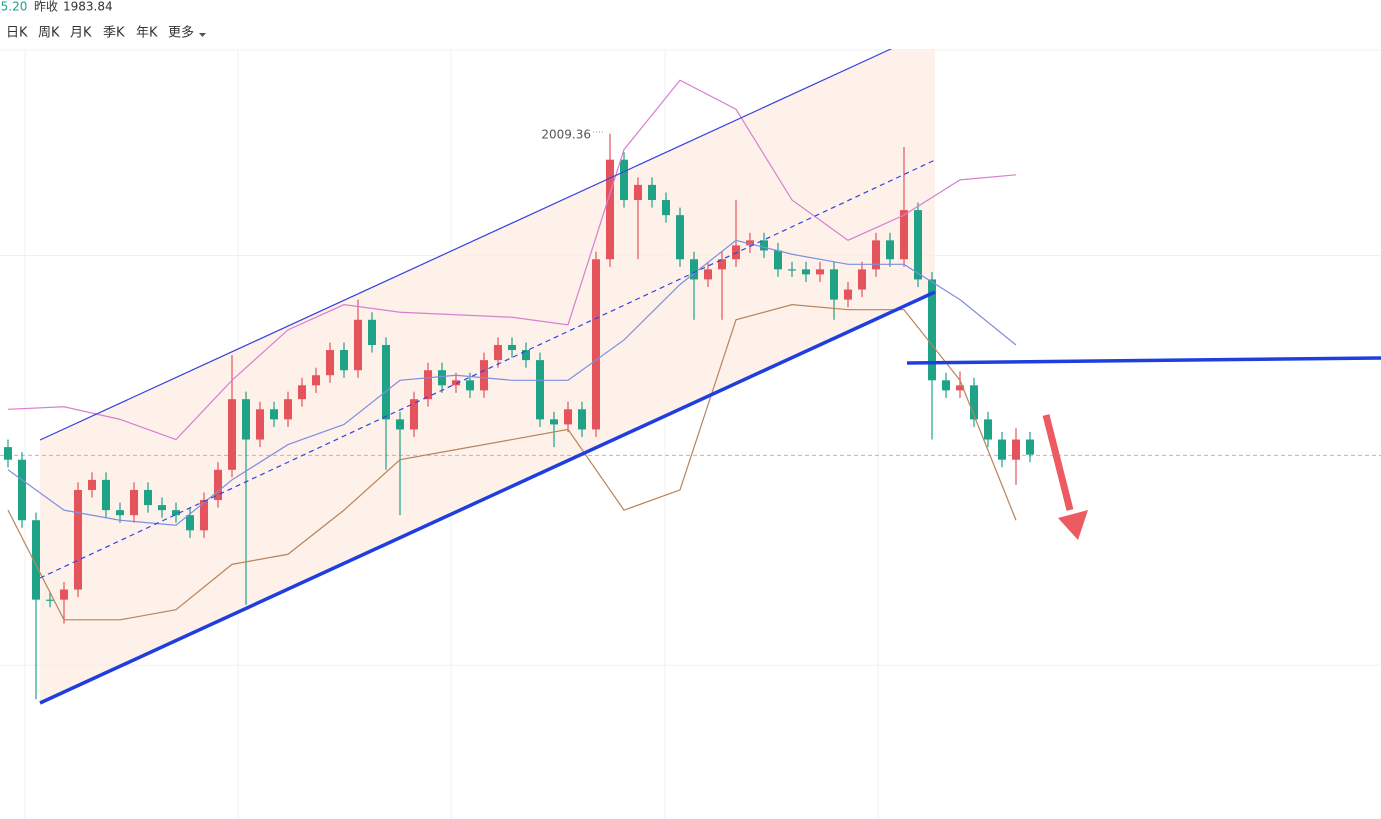  I want to click on period-tab: 更多, so click(181, 33).